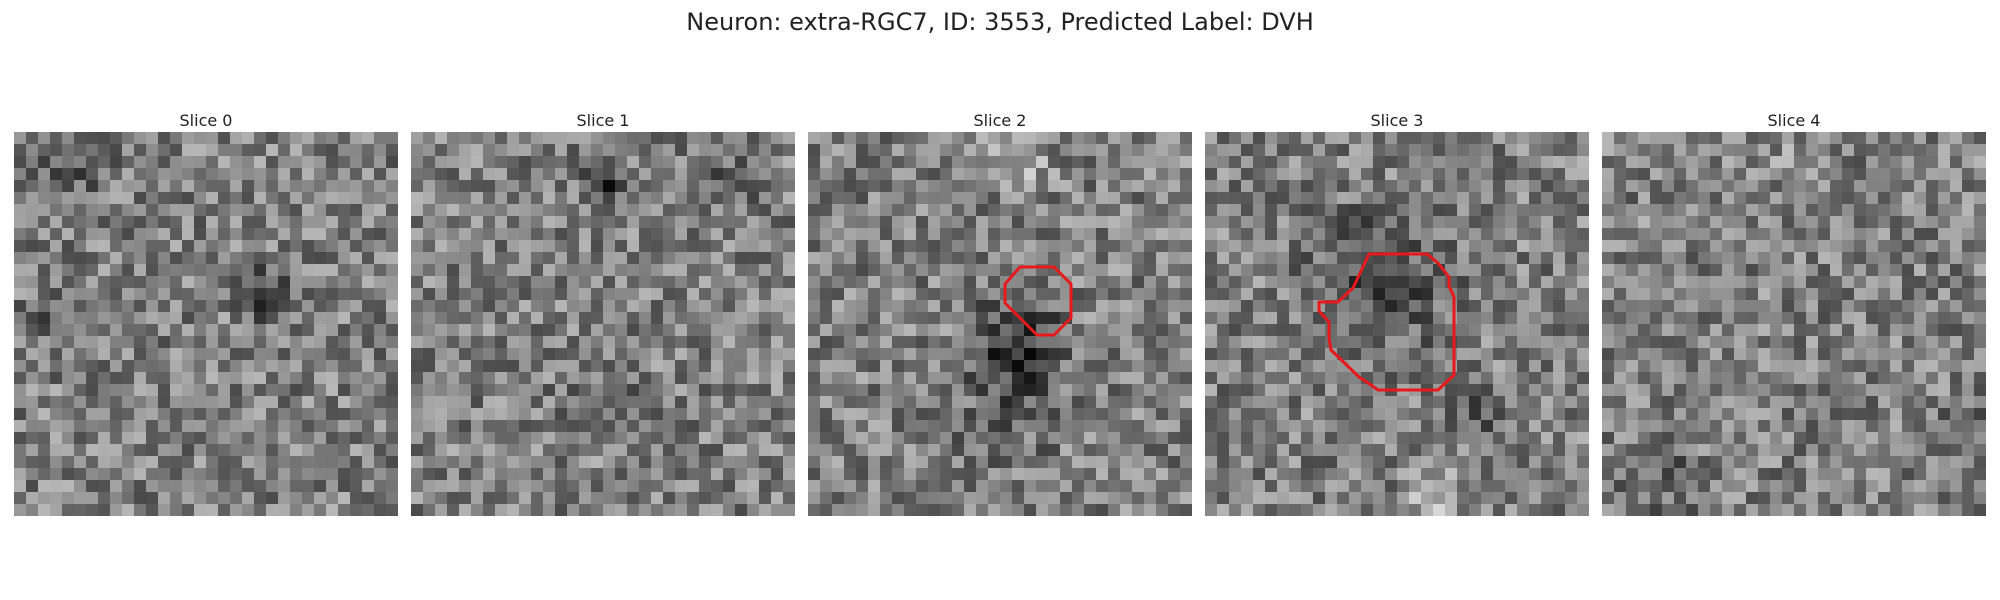 Image resolution: width=2000 pixels, height=600 pixels. What do you see at coordinates (1794, 120) in the screenshot?
I see `slice-title: Slice 4` at bounding box center [1794, 120].